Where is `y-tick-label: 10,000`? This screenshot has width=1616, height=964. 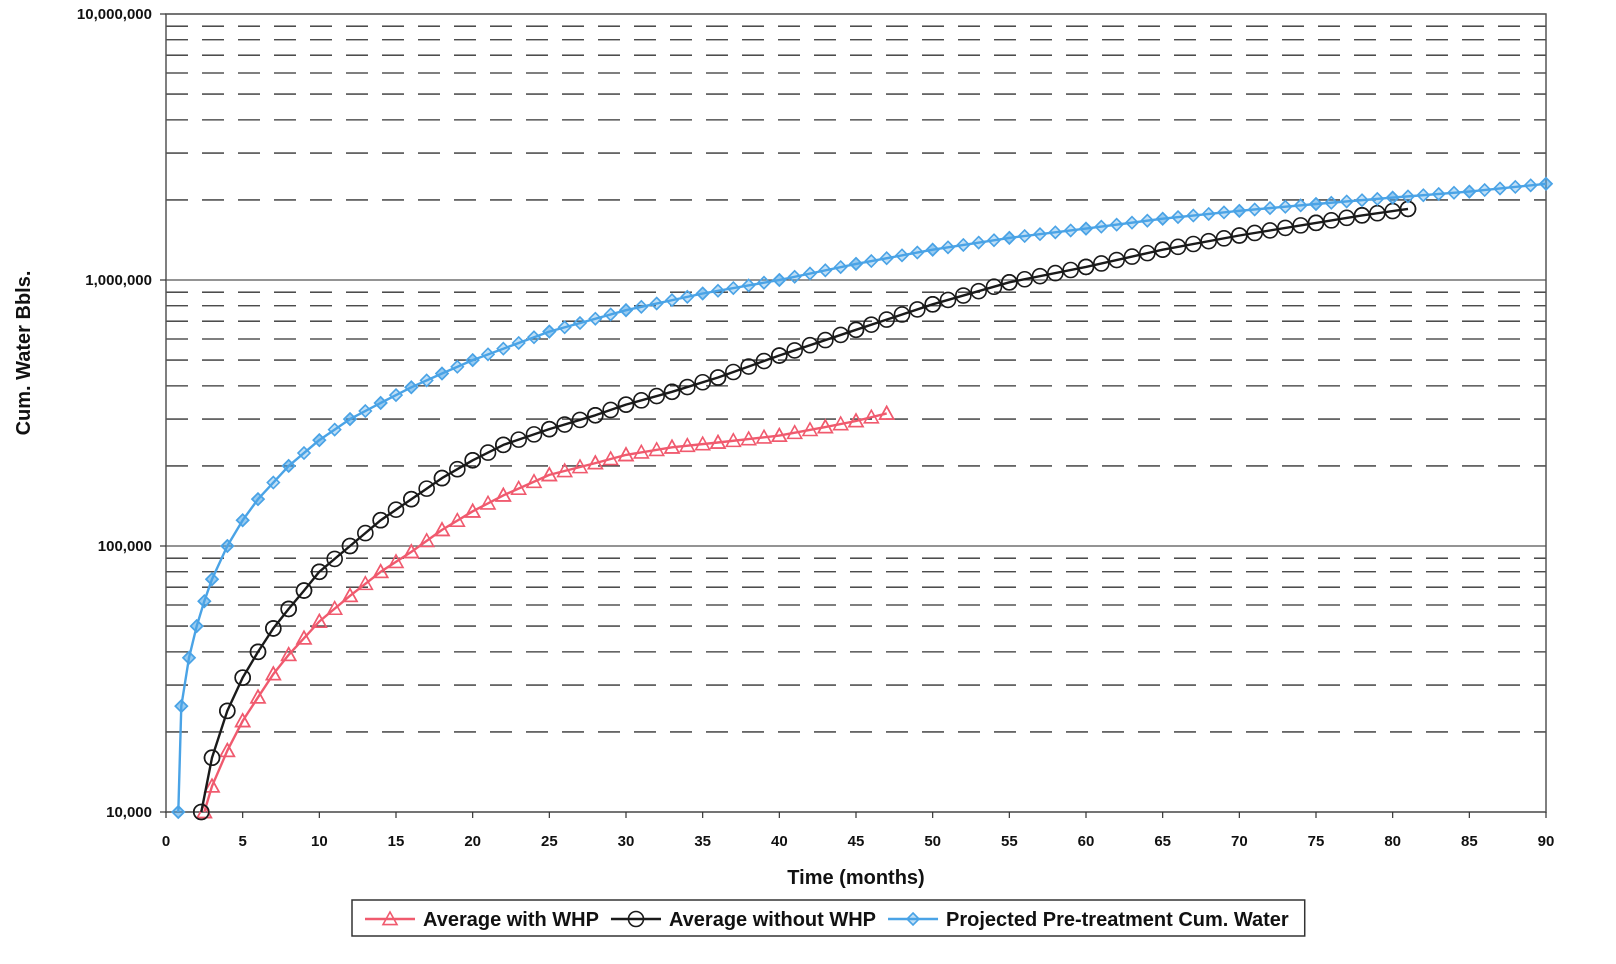
y-tick-label: 10,000 is located at coordinates (129, 812).